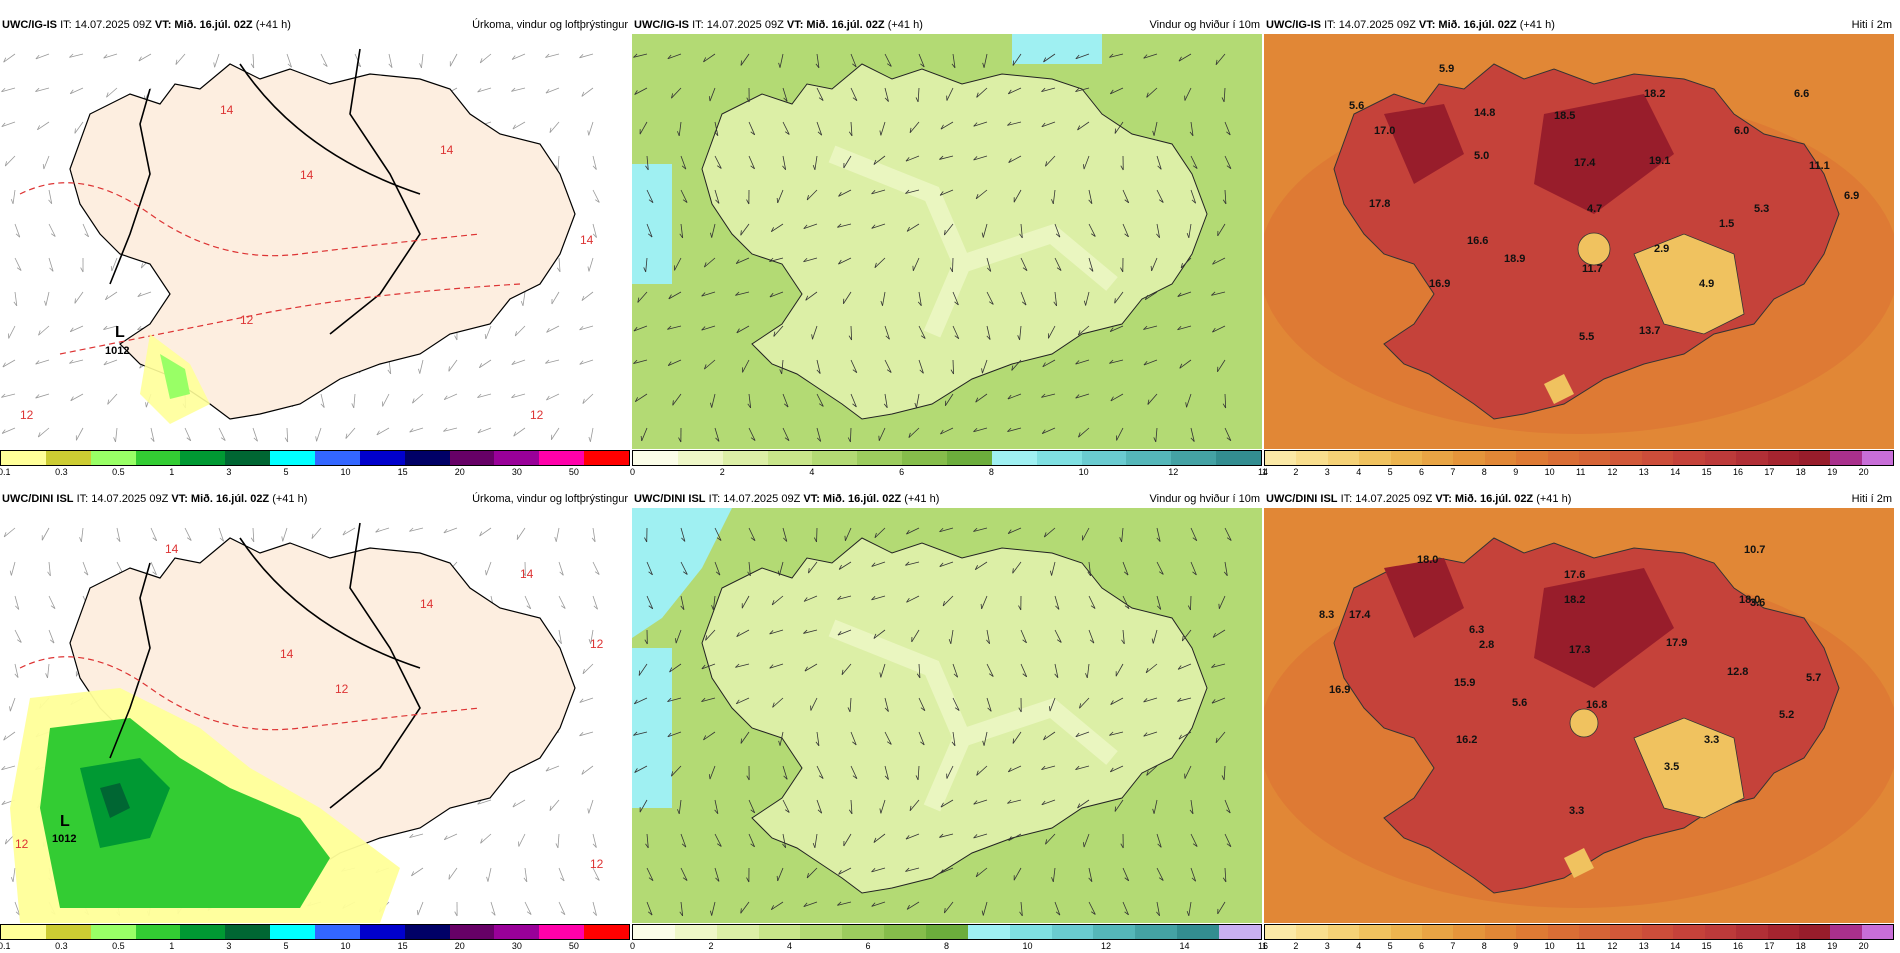 The height and width of the screenshot is (953, 1900). Describe the element at coordinates (1706, 284) in the screenshot. I see `temp-value-label: 4.9` at that location.